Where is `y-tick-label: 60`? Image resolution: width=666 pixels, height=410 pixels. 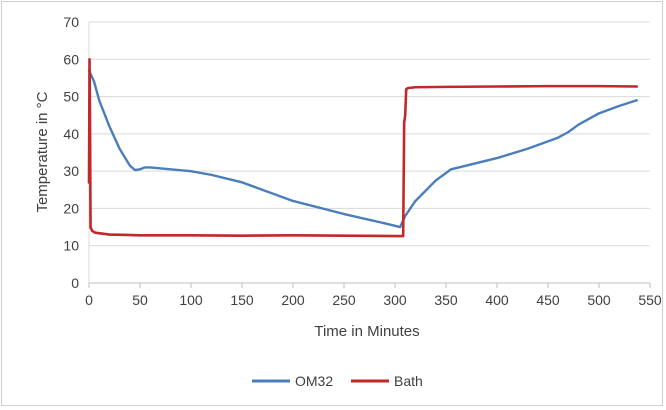 y-tick-label: 60 is located at coordinates (71, 59).